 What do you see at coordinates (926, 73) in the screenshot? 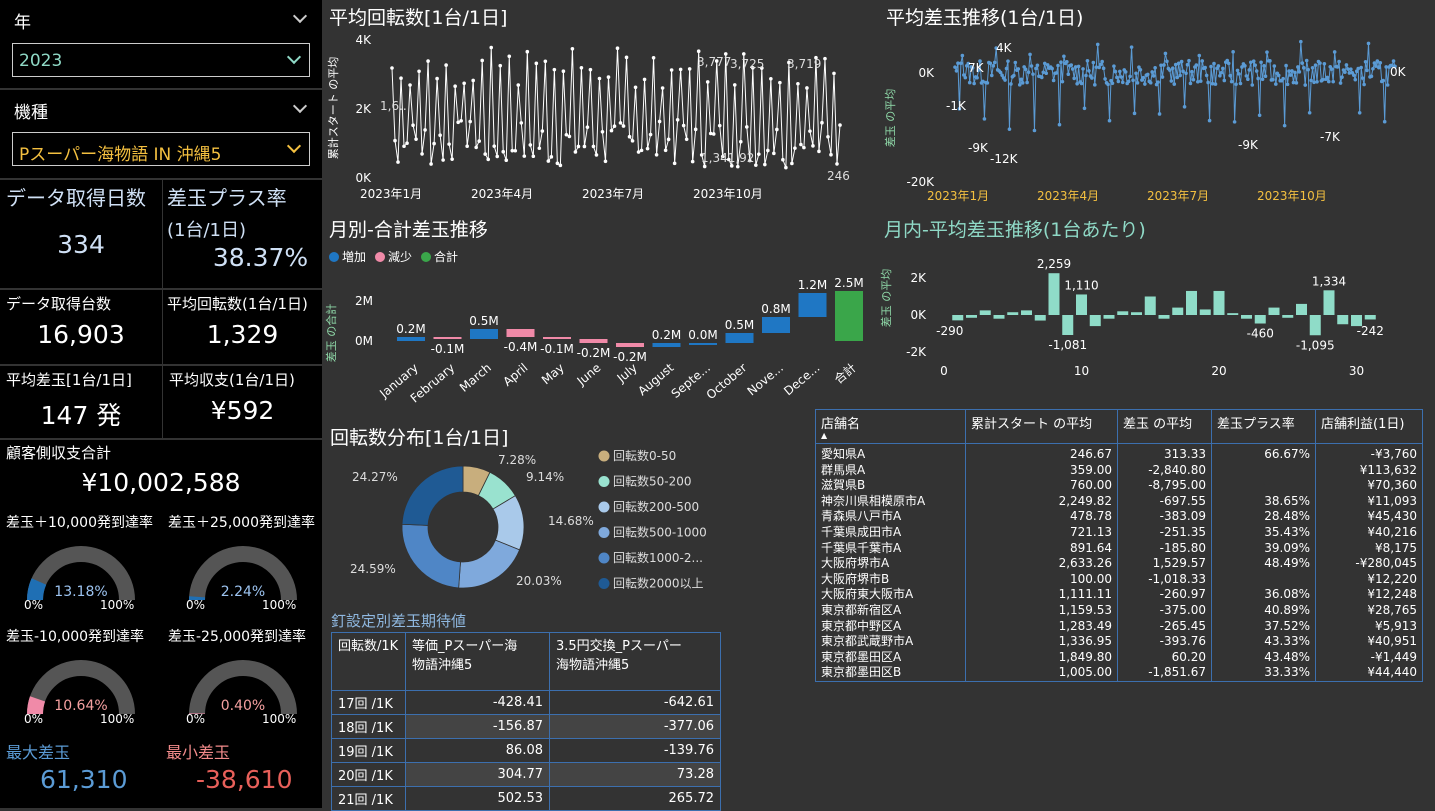
I see `y-tick-label: 0K` at bounding box center [926, 73].